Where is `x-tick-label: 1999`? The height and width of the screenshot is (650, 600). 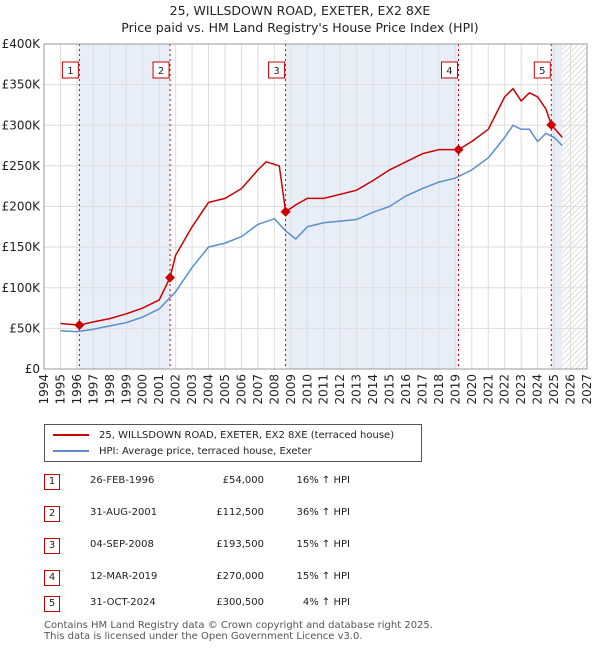 x-tick-label: 1999 is located at coordinates (126, 389).